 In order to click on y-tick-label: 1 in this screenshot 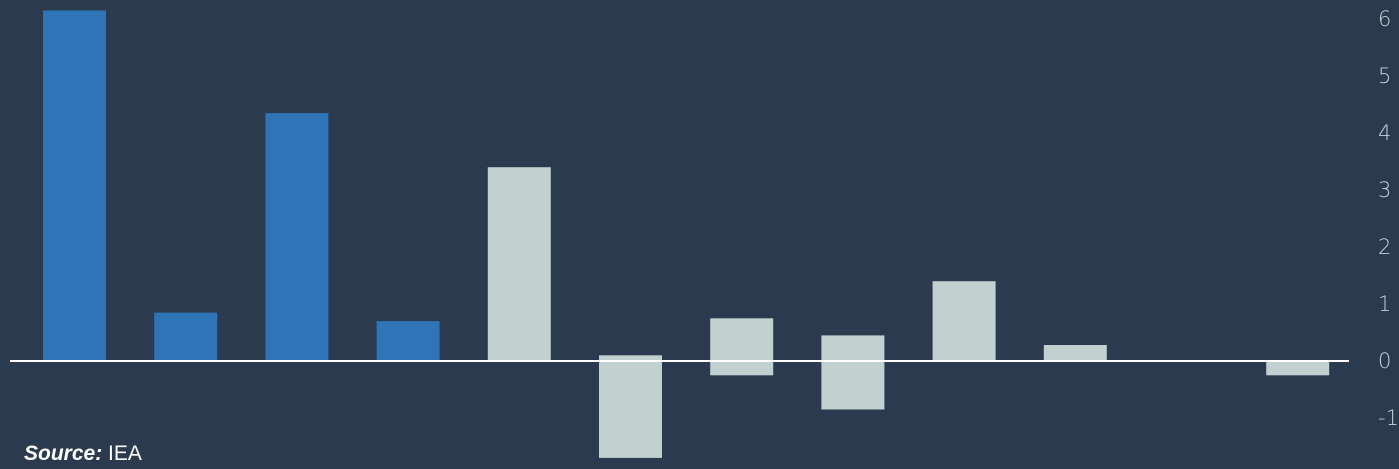, I will do `click(1384, 304)`.